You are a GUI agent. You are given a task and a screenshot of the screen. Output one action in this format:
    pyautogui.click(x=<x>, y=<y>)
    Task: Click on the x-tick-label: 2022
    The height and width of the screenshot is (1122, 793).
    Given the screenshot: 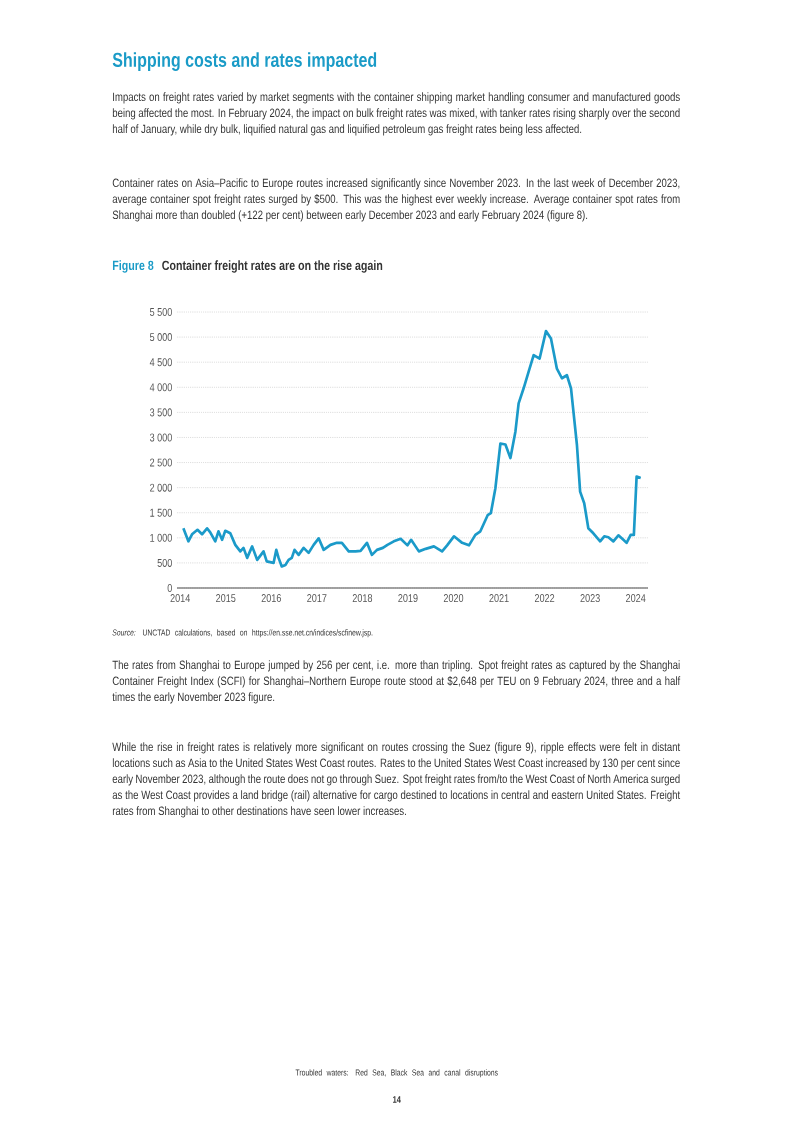 What is the action you would take?
    pyautogui.click(x=544, y=598)
    